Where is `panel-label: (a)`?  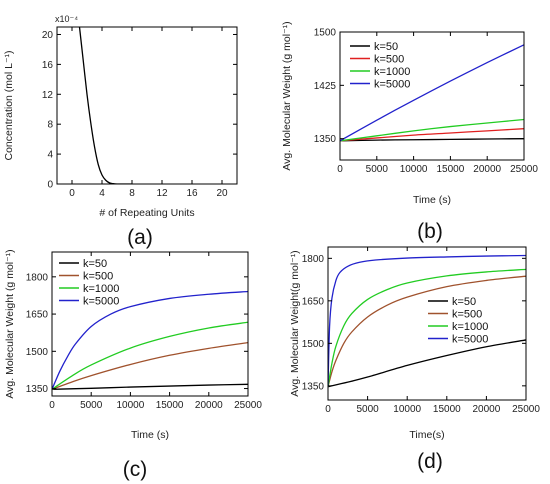 panel-label: (a) is located at coordinates (140, 237).